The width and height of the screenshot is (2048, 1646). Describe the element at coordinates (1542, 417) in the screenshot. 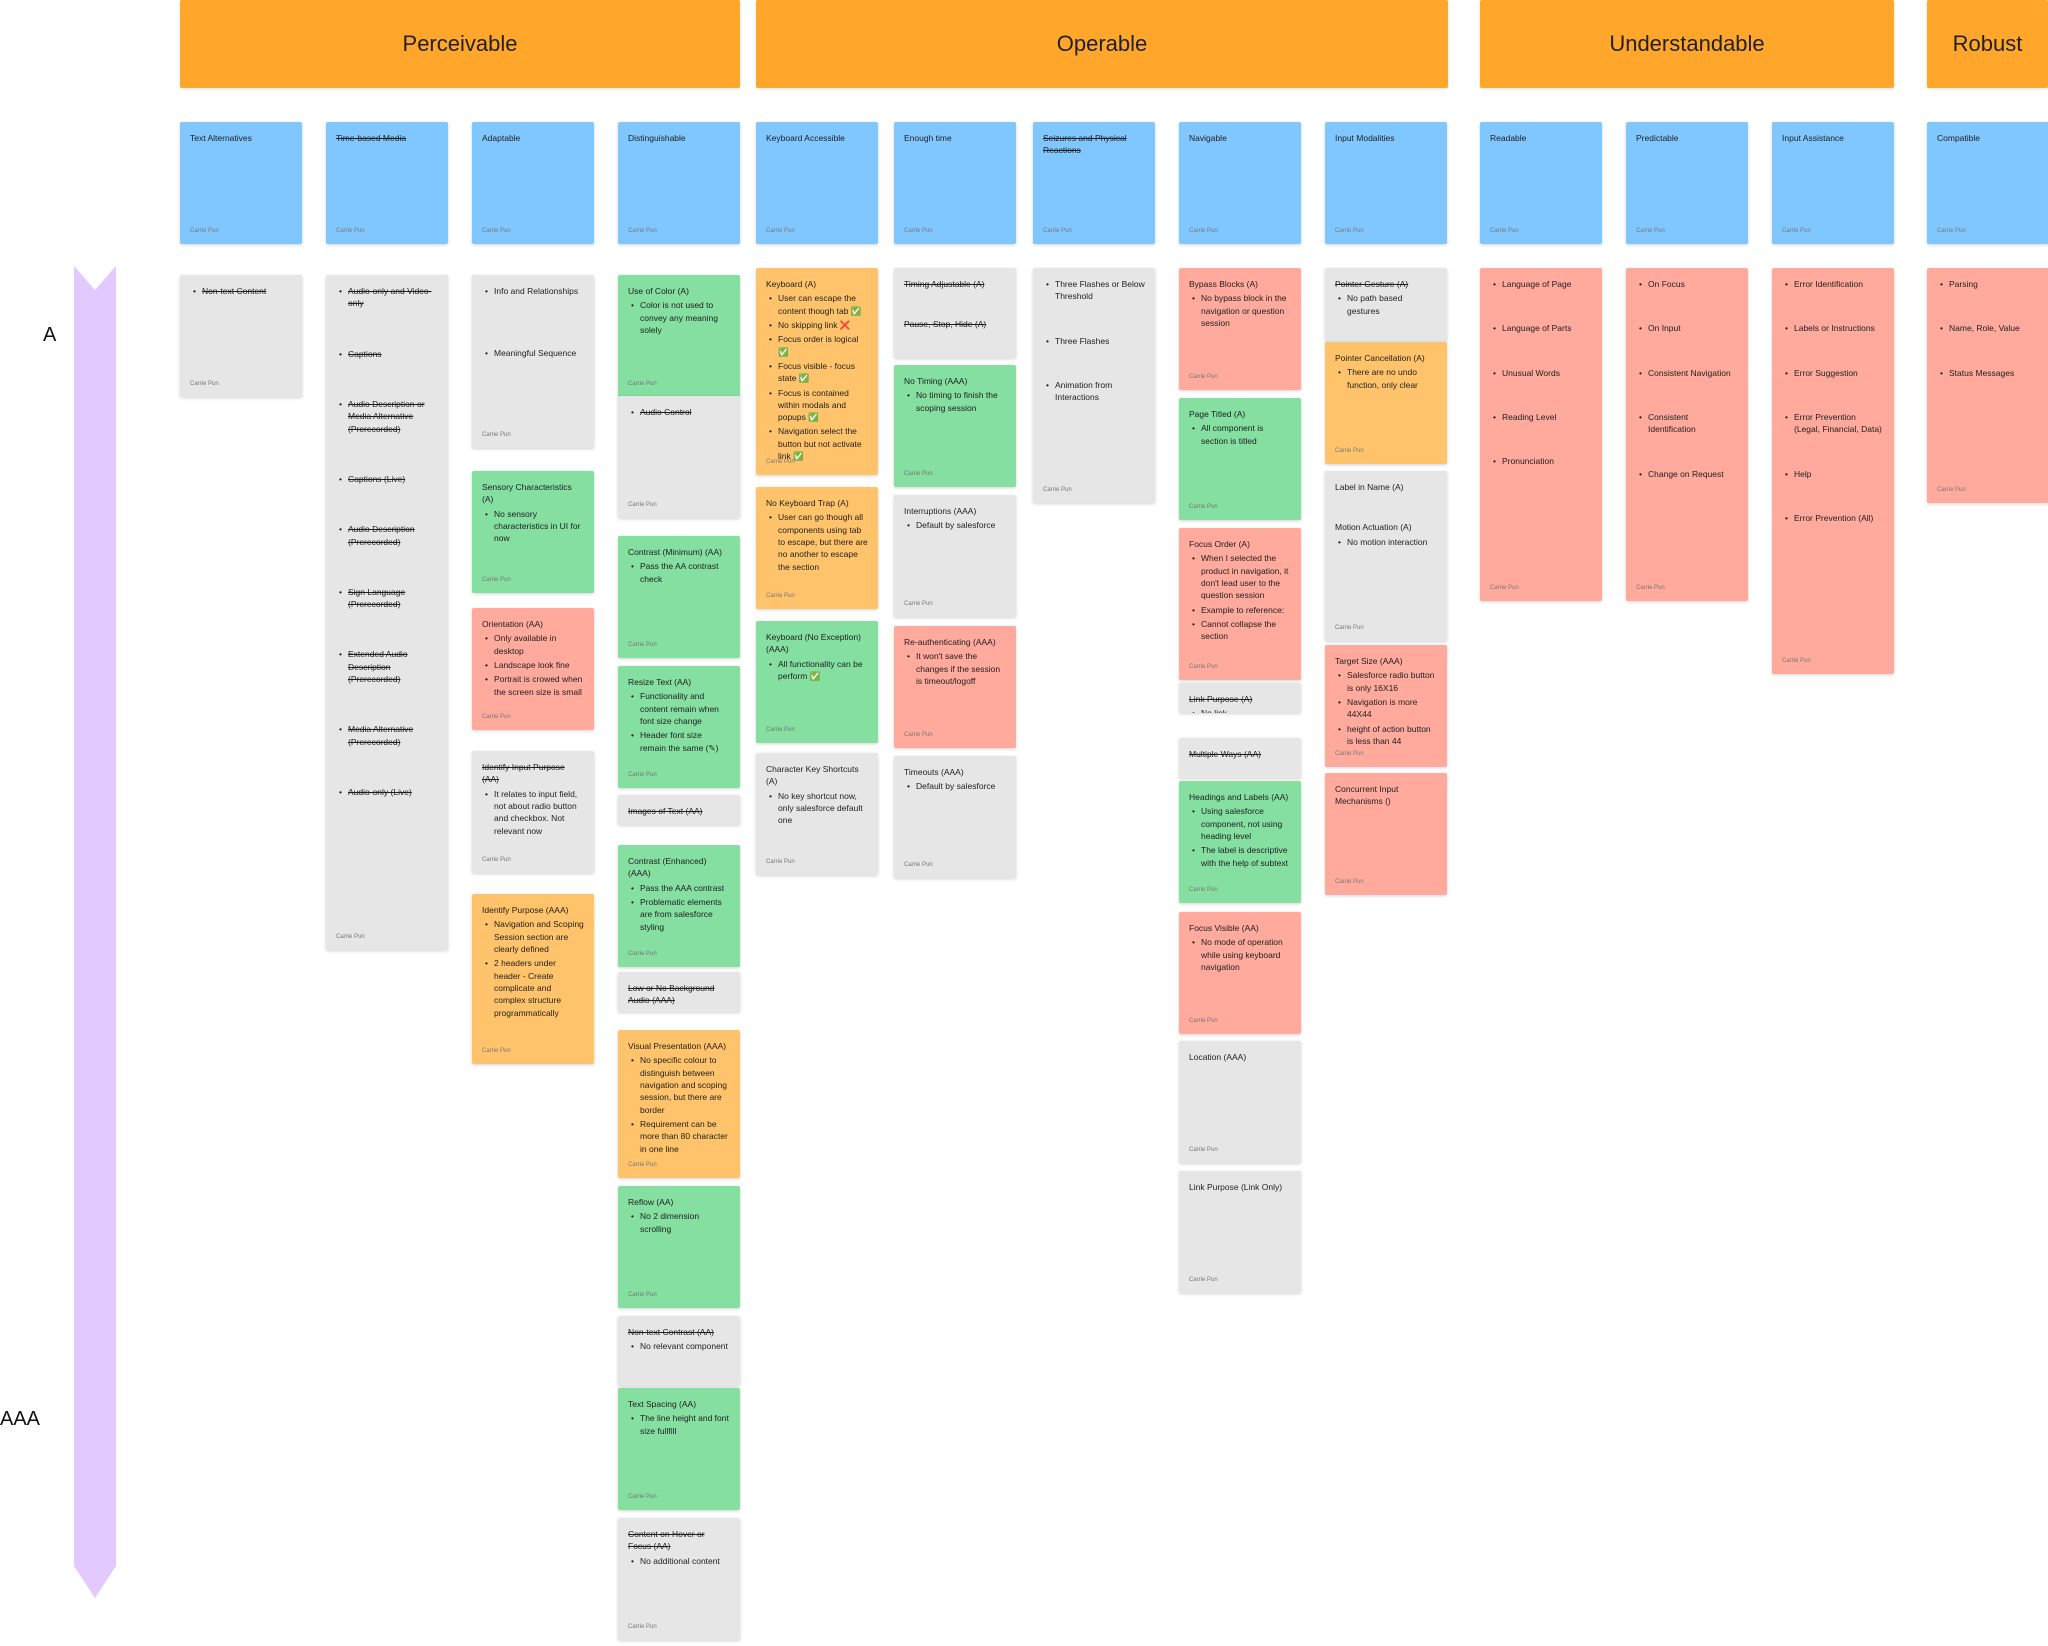

I see `criteria-item: Reading Level` at that location.